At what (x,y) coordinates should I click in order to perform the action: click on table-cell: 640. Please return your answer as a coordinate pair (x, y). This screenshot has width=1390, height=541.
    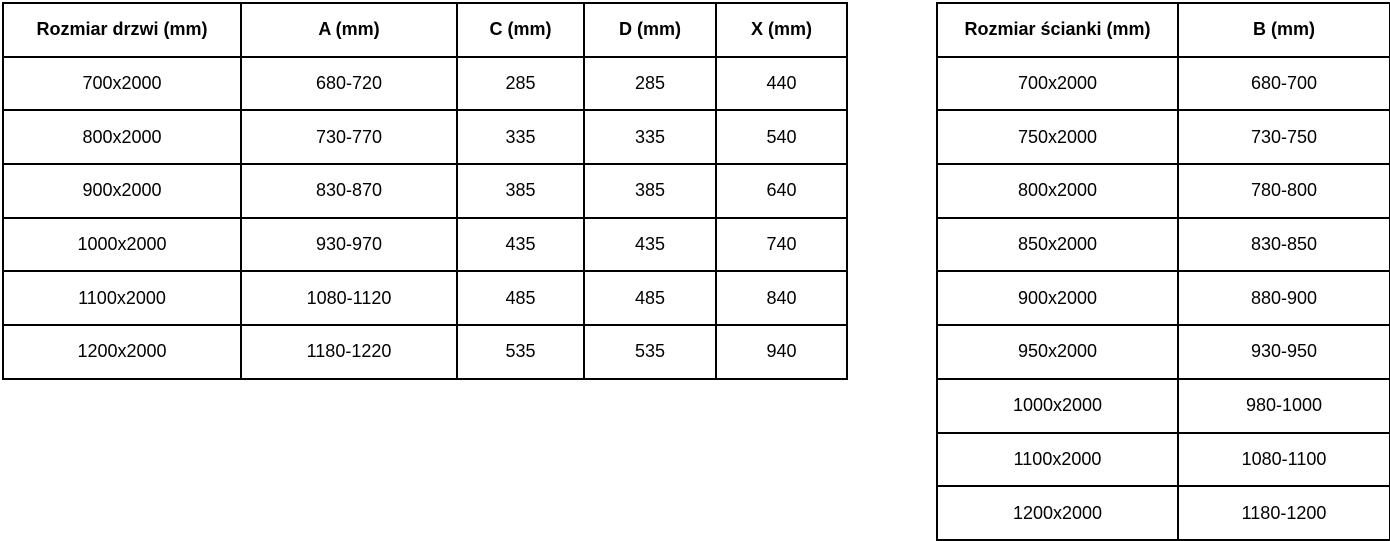
    Looking at the image, I should click on (781, 191).